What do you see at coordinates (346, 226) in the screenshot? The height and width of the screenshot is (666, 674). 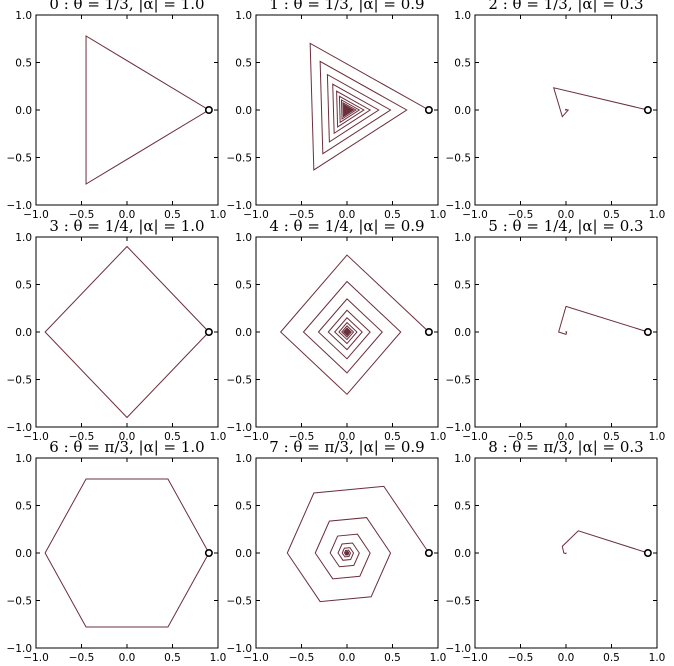 I see `panel-title: 4 : θ = 1/4, |α| = 0.9` at bounding box center [346, 226].